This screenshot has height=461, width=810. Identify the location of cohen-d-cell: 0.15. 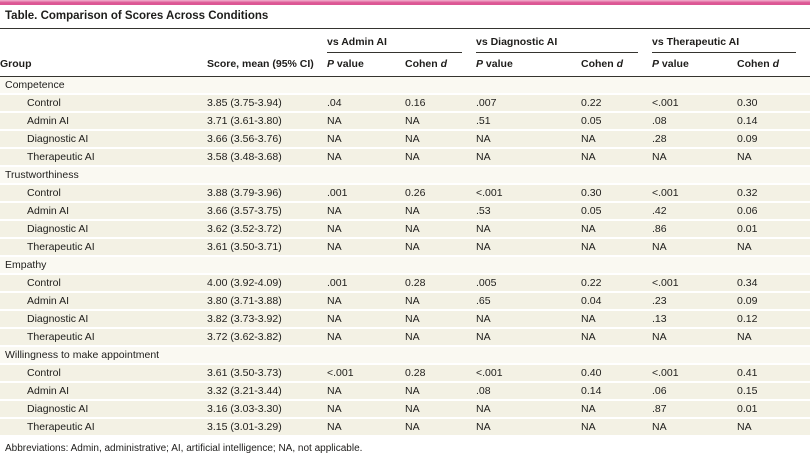
(773, 391).